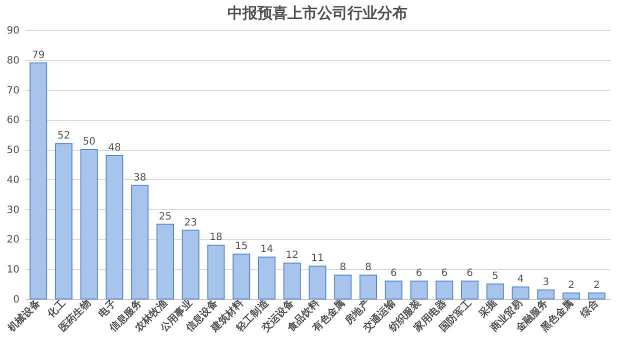  I want to click on data-label: 11, so click(317, 258).